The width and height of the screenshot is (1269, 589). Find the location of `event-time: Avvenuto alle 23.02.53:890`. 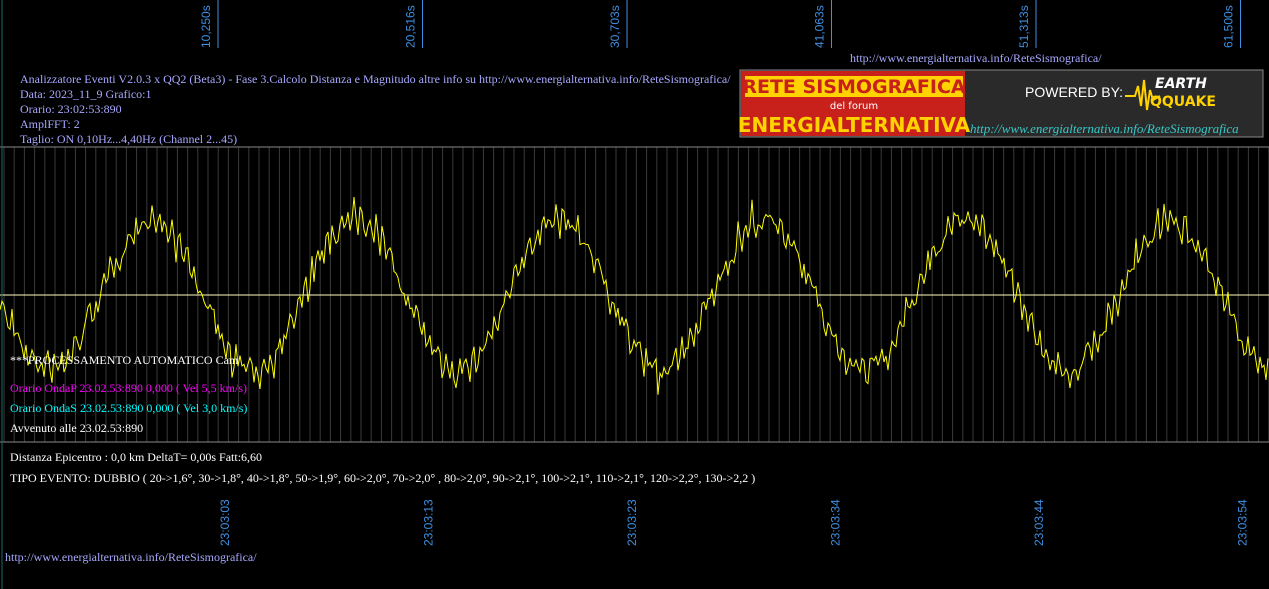

event-time: Avvenuto alle 23.02.53:890 is located at coordinates (76, 428).